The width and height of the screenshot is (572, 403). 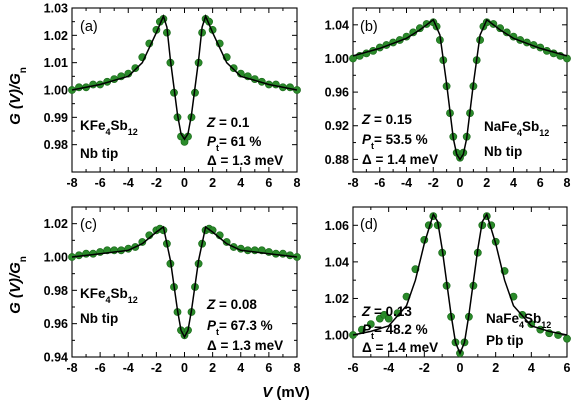 I want to click on z-param-label: Z = 0.15, so click(x=386, y=119).